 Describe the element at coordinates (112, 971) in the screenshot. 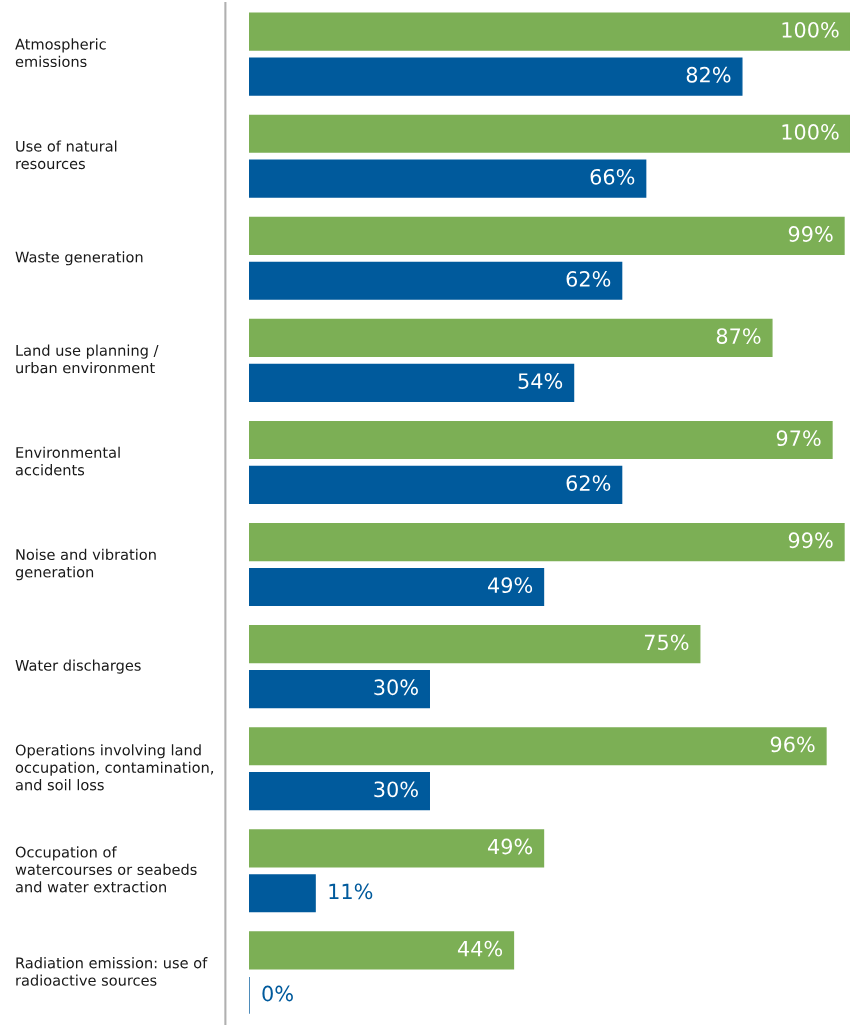

I see `y-tick-label: Radiation emission: use of radioactive sources` at that location.